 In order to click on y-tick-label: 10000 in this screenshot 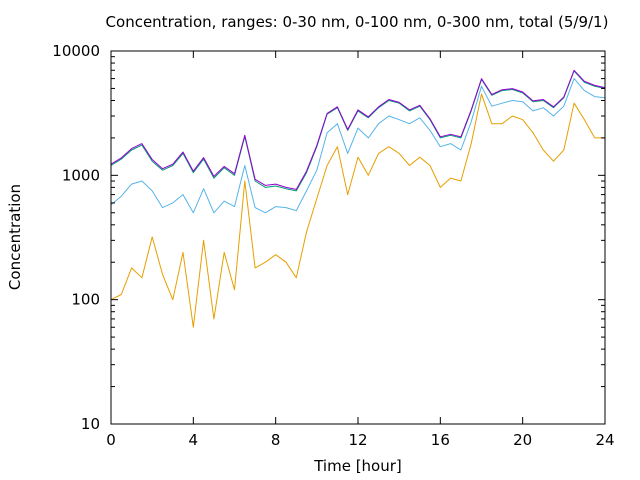, I will do `click(76, 51)`.